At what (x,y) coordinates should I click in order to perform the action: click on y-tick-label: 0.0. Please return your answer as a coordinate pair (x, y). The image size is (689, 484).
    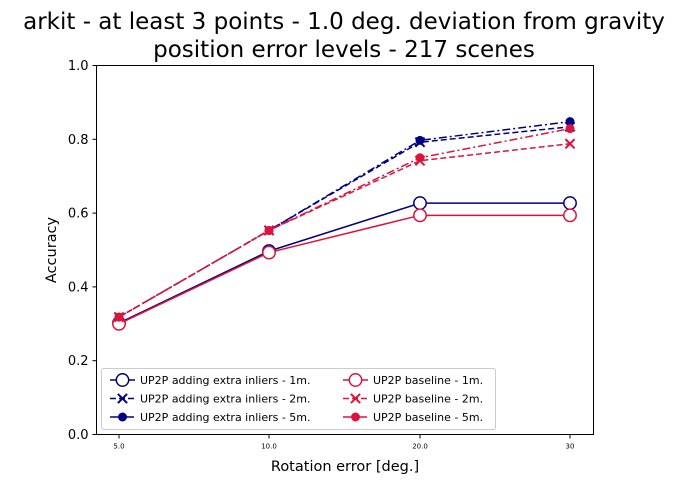
    Looking at the image, I should click on (78, 435).